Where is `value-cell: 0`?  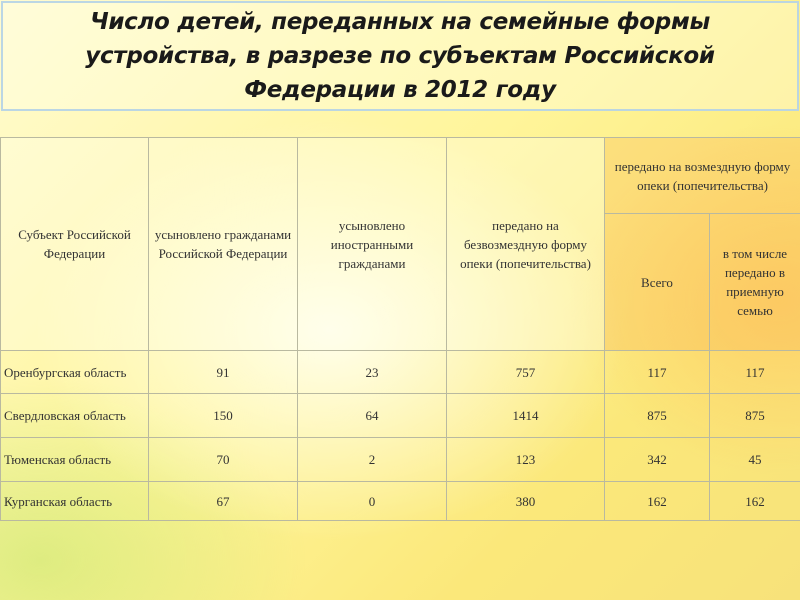
value-cell: 0 is located at coordinates (372, 501).